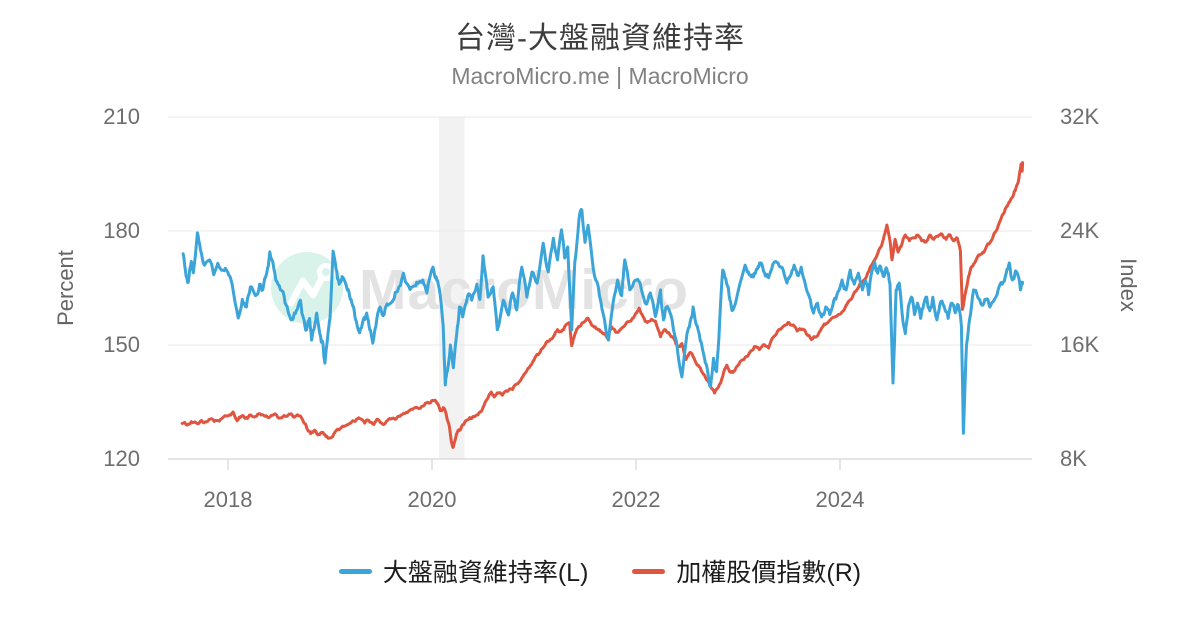 Image resolution: width=1200 pixels, height=630 pixels. I want to click on left-axis-tick-150: 150, so click(121, 344).